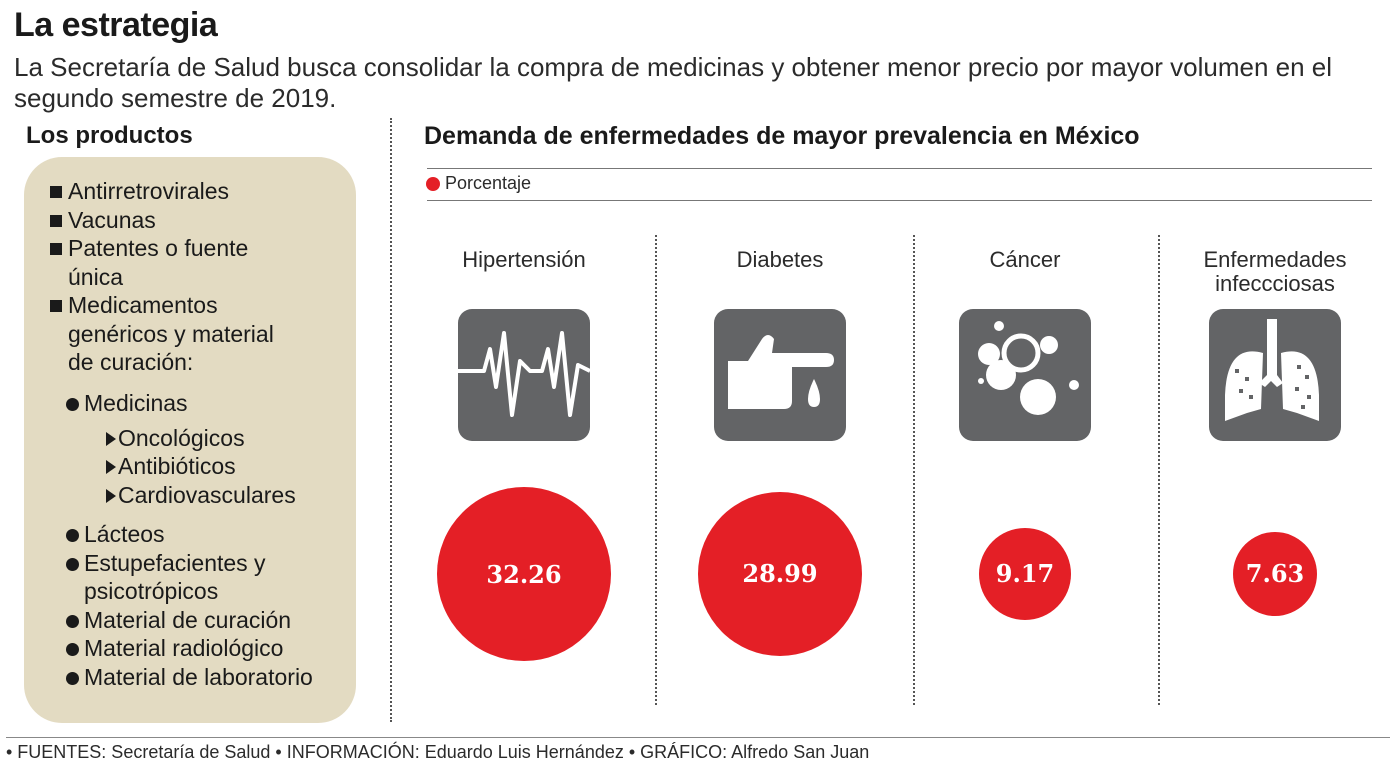 The height and width of the screenshot is (769, 1400). I want to click on legend-bottom-rule, so click(899, 200).